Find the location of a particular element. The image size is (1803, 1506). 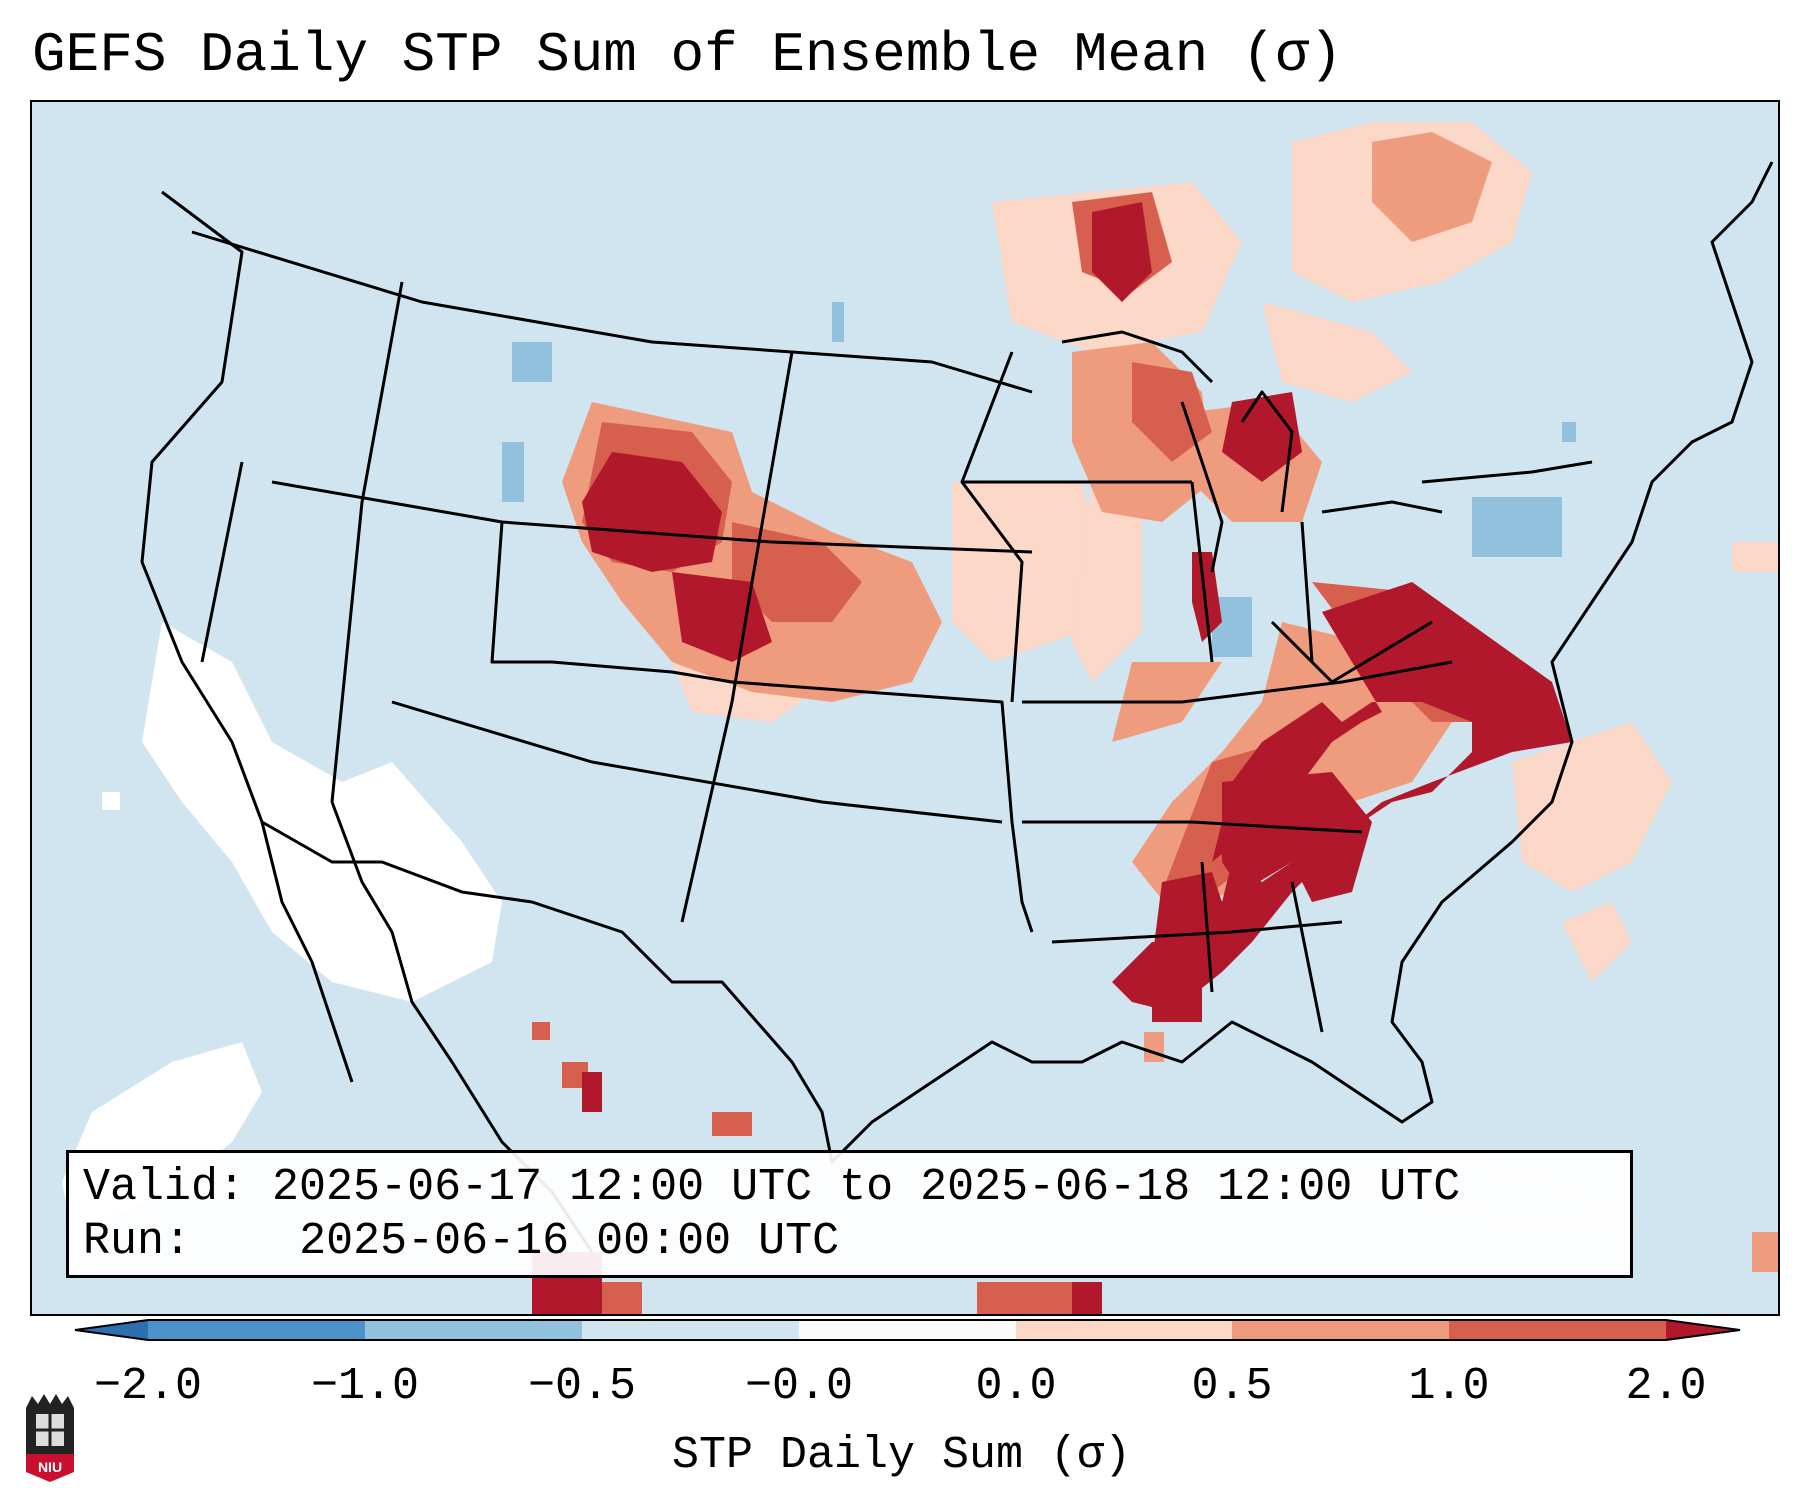

niu-logo-icon: NIU is located at coordinates (50, 1438).